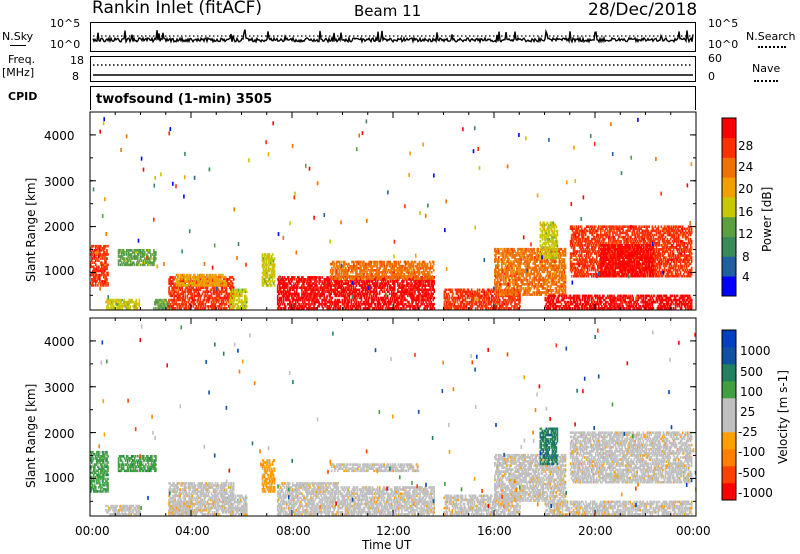  What do you see at coordinates (723, 44) in the screenshot?
I see `nsearch-tick-bottom: 10^0` at bounding box center [723, 44].